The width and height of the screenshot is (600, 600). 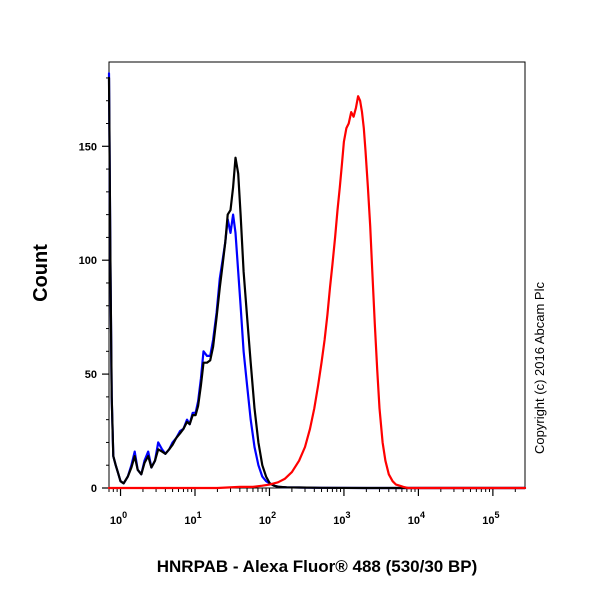 What do you see at coordinates (539, 368) in the screenshot?
I see `copyright-annotation: Copyright (c) 2016 Abcam Plc` at bounding box center [539, 368].